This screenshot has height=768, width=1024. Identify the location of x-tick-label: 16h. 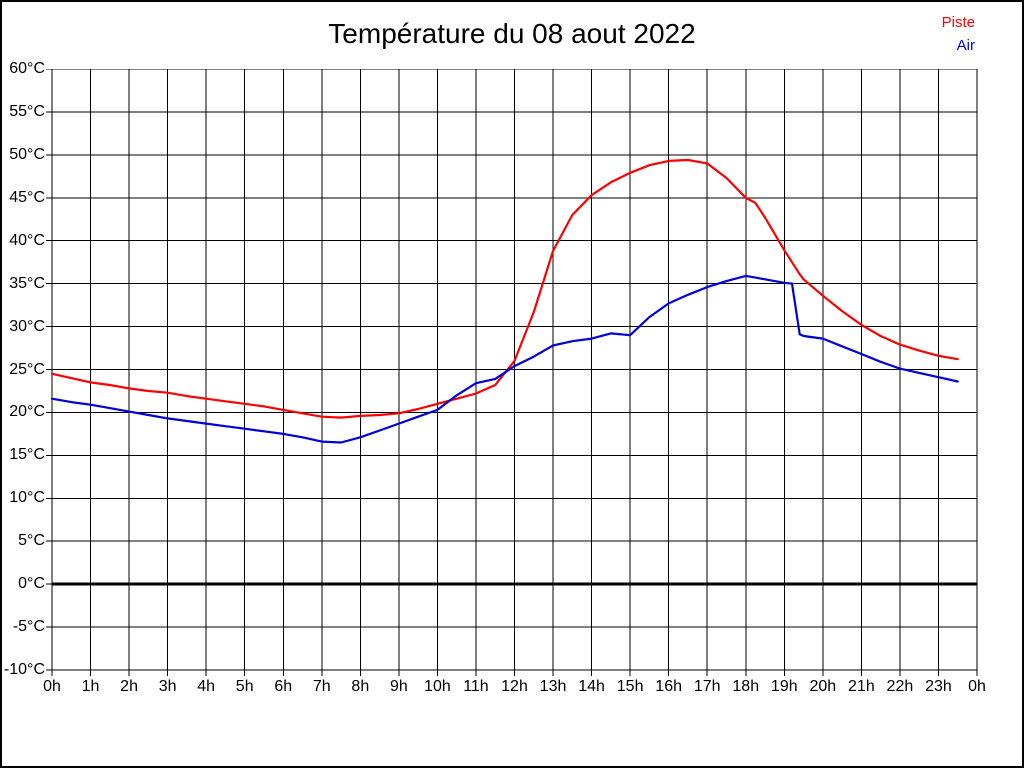
(668, 686).